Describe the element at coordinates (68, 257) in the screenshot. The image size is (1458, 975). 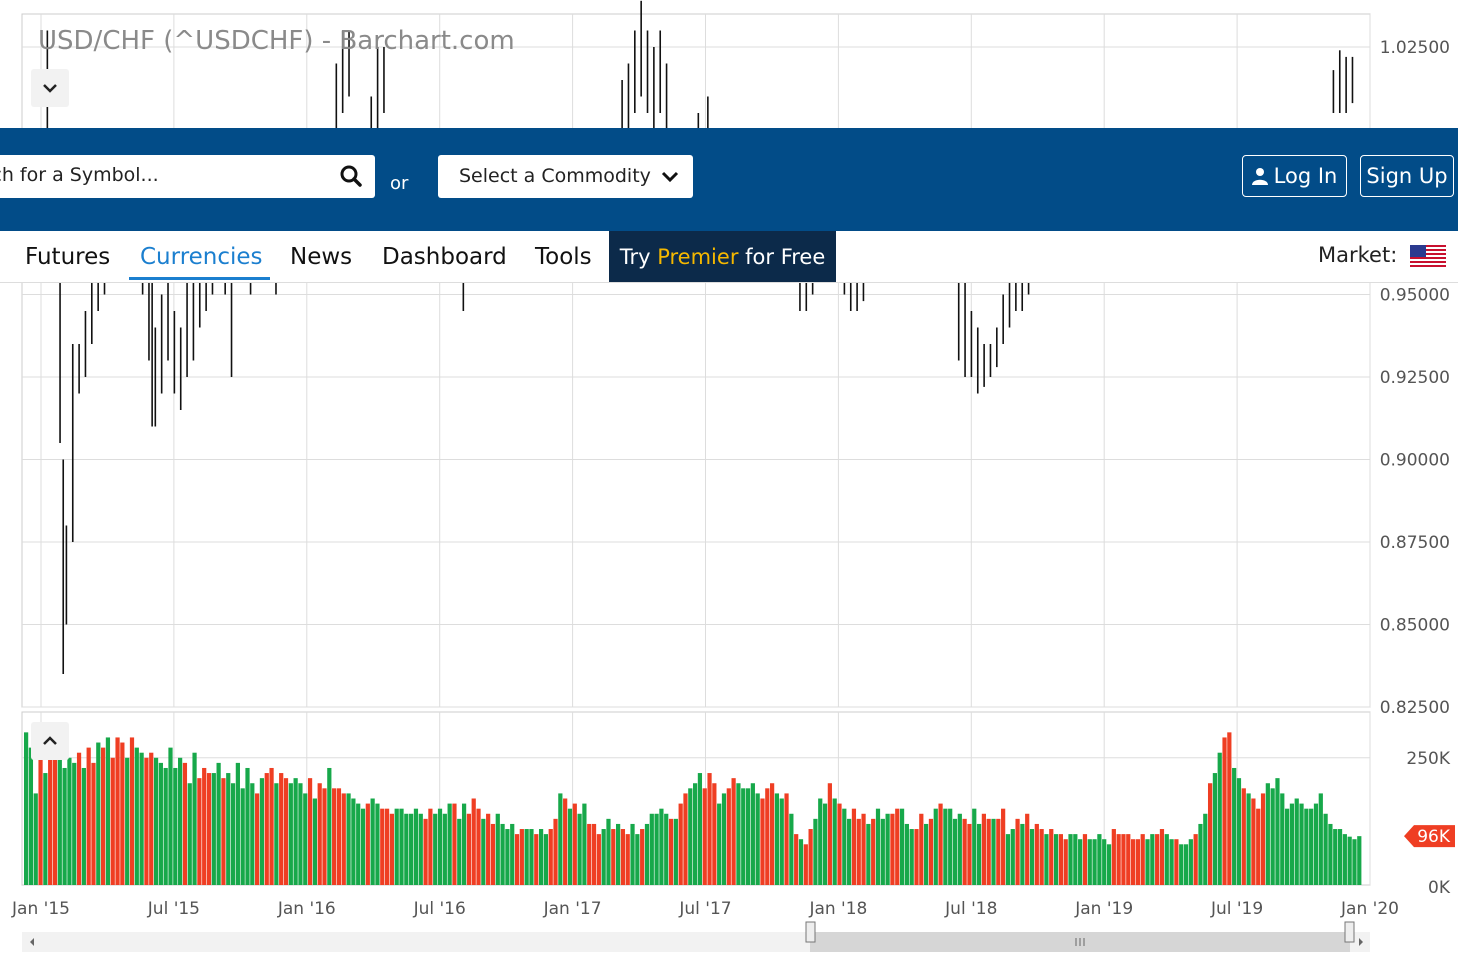
I see `nav-item-futures: Futures` at that location.